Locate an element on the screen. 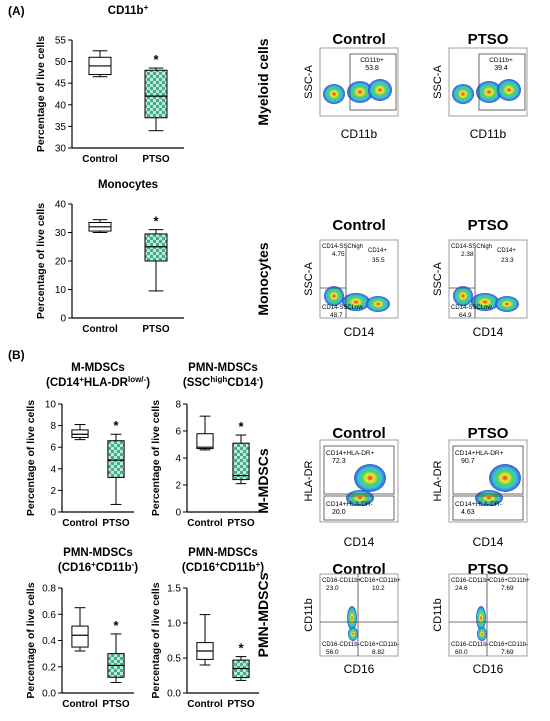  x-axis-label: CD11b is located at coordinates (359, 134).